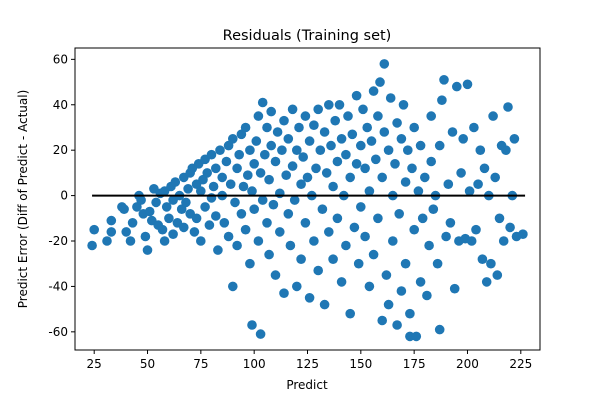 Image resolution: width=600 pixels, height=400 pixels. Describe the element at coordinates (360, 364) in the screenshot. I see `x-tick-label: 150` at that location.